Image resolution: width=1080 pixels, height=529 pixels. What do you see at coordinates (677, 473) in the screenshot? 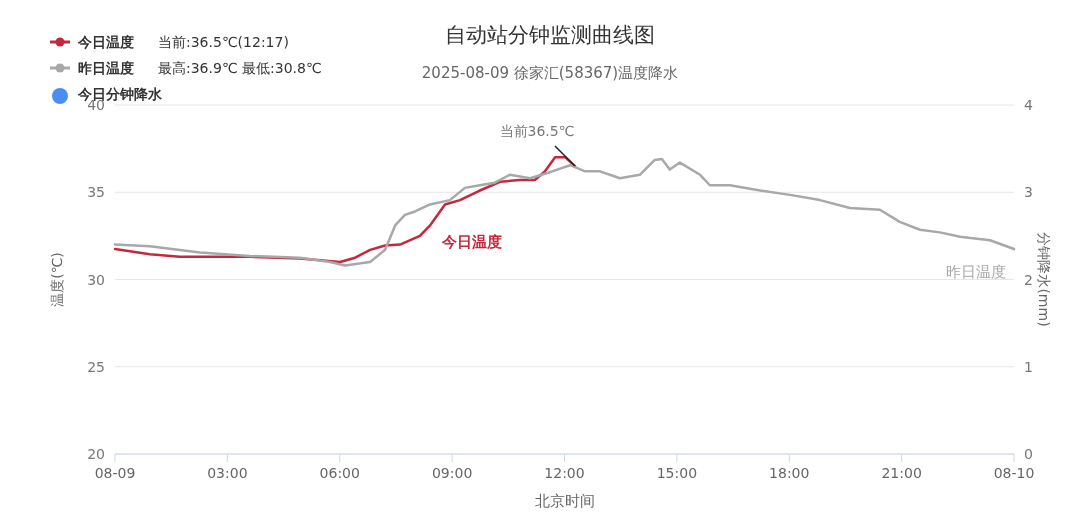
I see `x-tick-label: 15:00` at bounding box center [677, 473].